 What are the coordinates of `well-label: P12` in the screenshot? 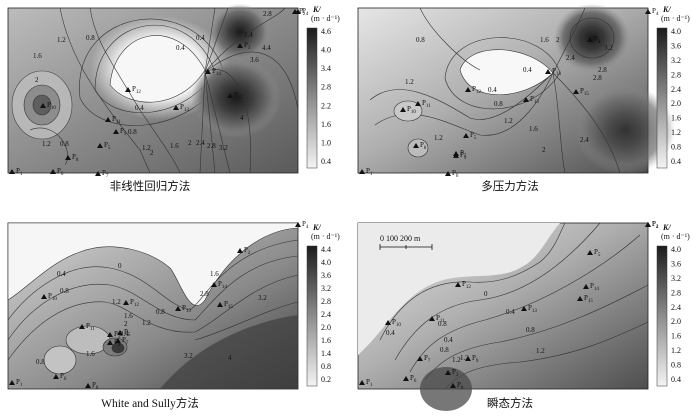 It's located at (476, 90).